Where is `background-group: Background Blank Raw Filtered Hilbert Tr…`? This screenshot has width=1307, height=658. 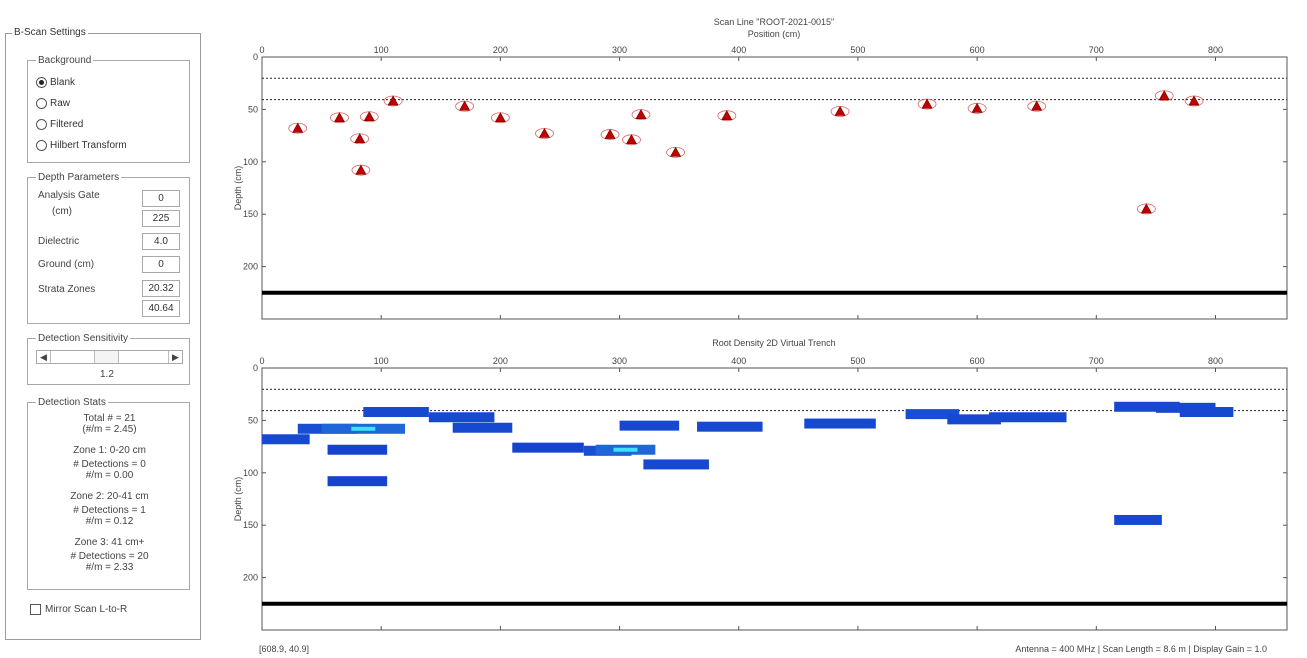
background-group: Background Blank Raw Filtered Hilbert Tr… is located at coordinates (108, 109).